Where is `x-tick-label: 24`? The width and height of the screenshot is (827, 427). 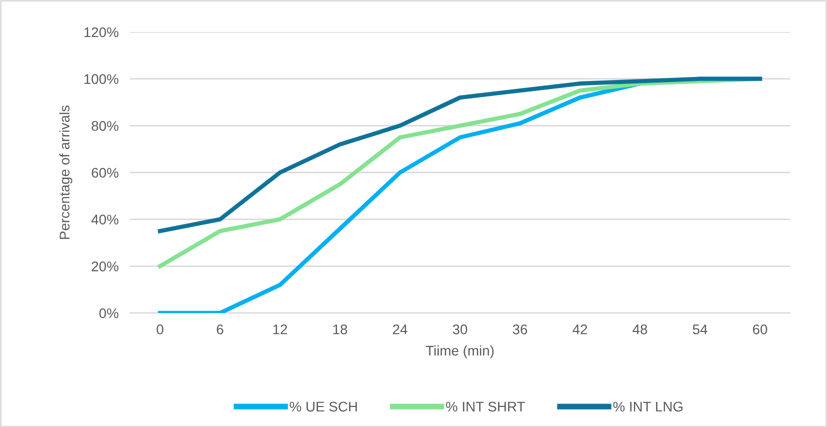
x-tick-label: 24 is located at coordinates (400, 329).